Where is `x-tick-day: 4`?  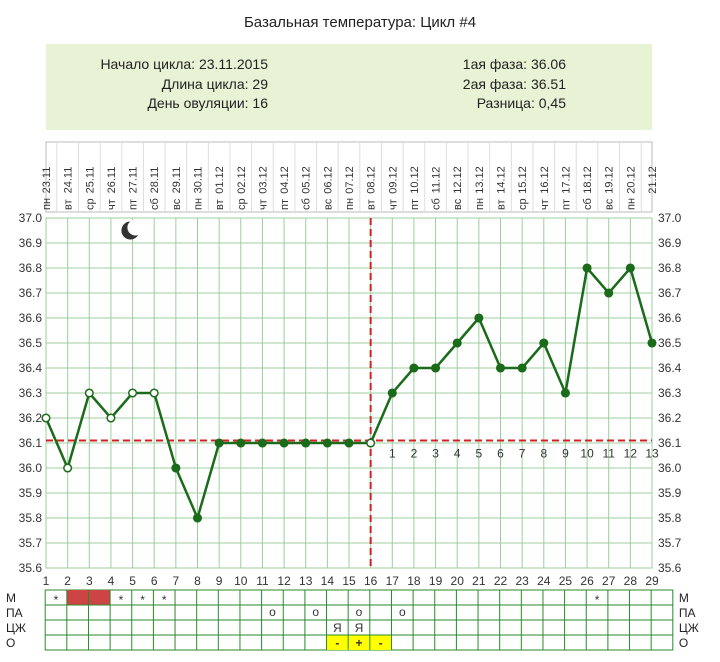 x-tick-day: 4 is located at coordinates (111, 581).